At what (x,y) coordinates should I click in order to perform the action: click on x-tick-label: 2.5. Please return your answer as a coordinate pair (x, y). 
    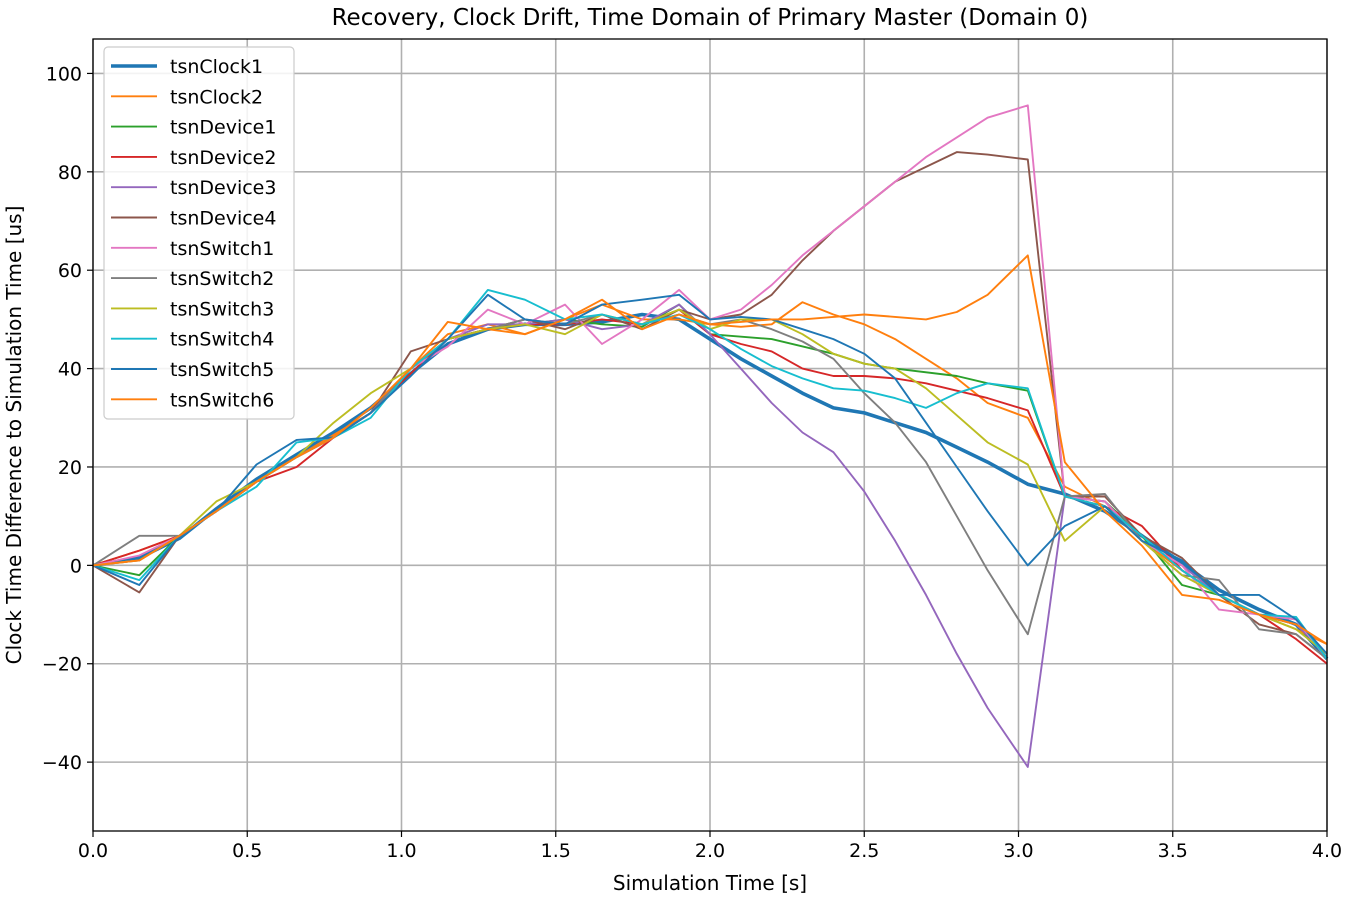
    Looking at the image, I should click on (864, 851).